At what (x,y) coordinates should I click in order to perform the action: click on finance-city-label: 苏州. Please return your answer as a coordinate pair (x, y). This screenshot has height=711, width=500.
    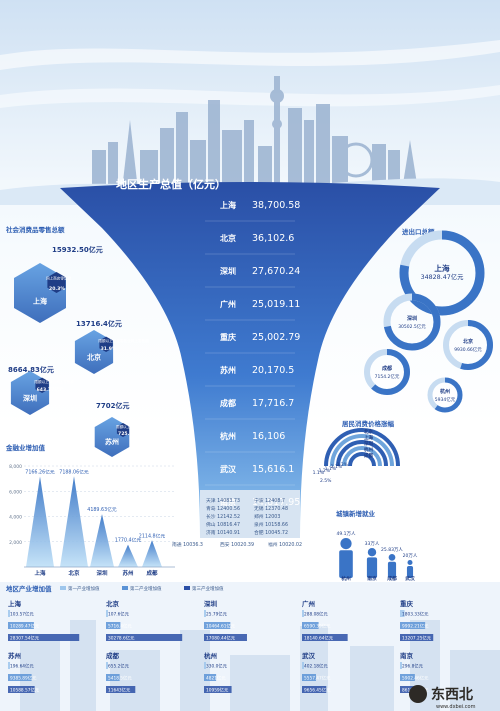
    Looking at the image, I should click on (128, 573).